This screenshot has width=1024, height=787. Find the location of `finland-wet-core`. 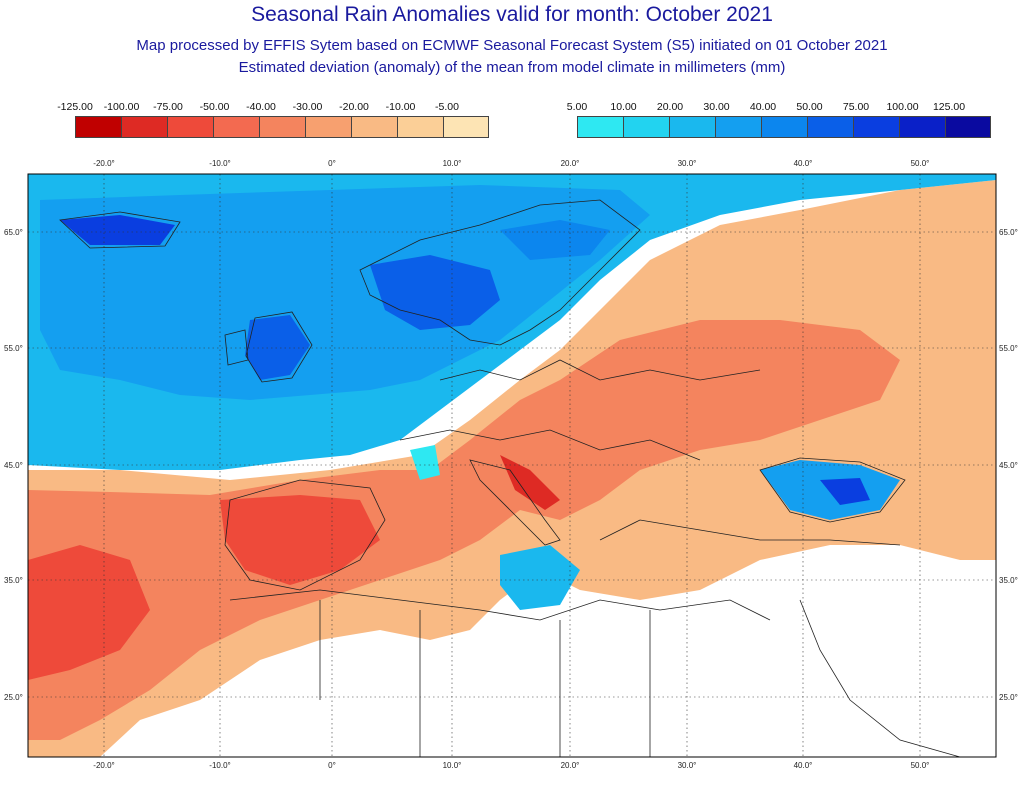

finland-wet-core is located at coordinates (555, 240).